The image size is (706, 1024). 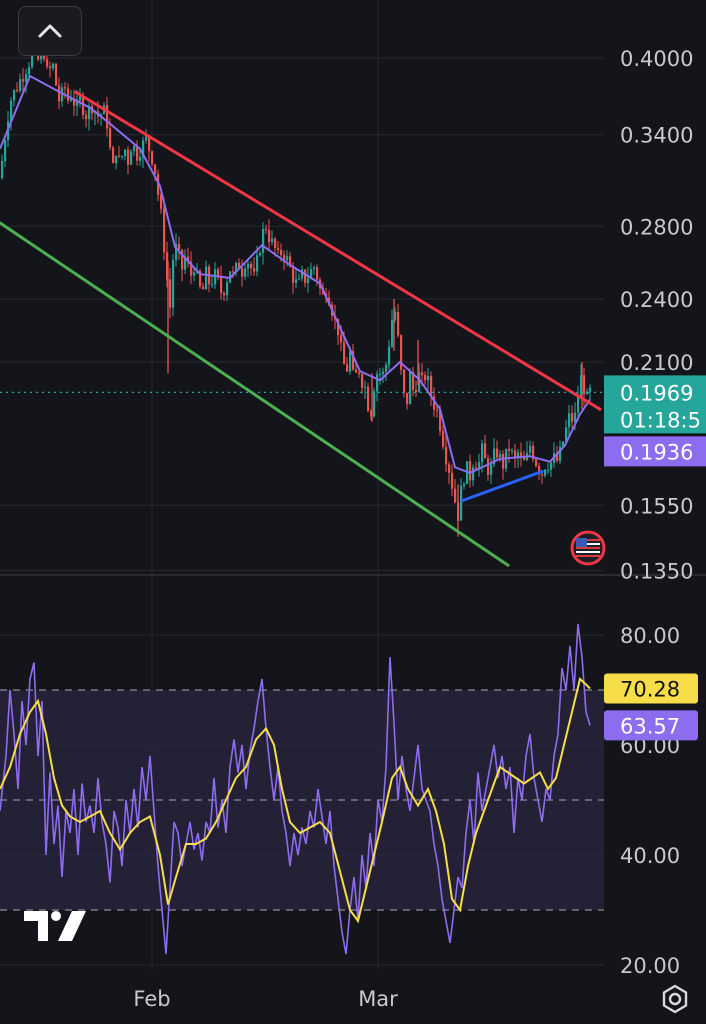 I want to click on collapse-button, so click(x=50, y=31).